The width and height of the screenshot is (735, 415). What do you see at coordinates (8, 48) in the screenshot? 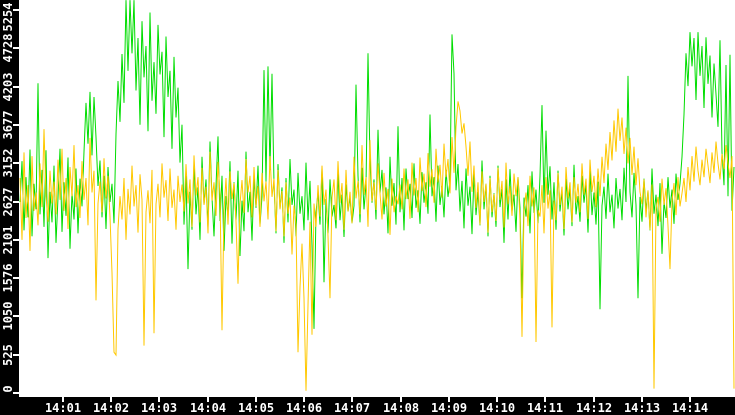
I see `y-tick-label: 4728` at bounding box center [8, 48].